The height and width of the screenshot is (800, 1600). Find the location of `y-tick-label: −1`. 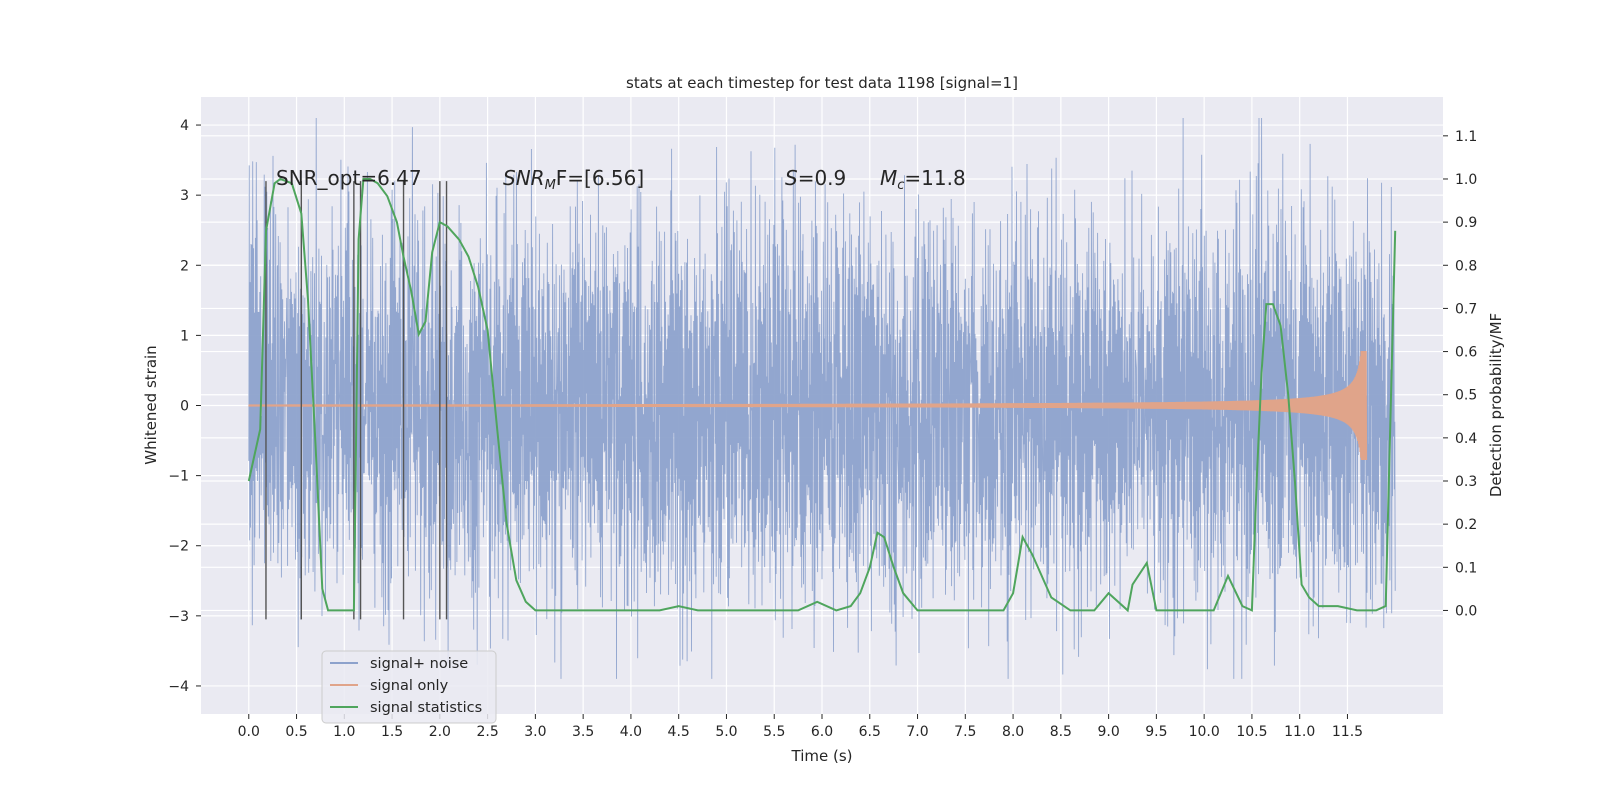

y-tick-label: −1 is located at coordinates (178, 477).